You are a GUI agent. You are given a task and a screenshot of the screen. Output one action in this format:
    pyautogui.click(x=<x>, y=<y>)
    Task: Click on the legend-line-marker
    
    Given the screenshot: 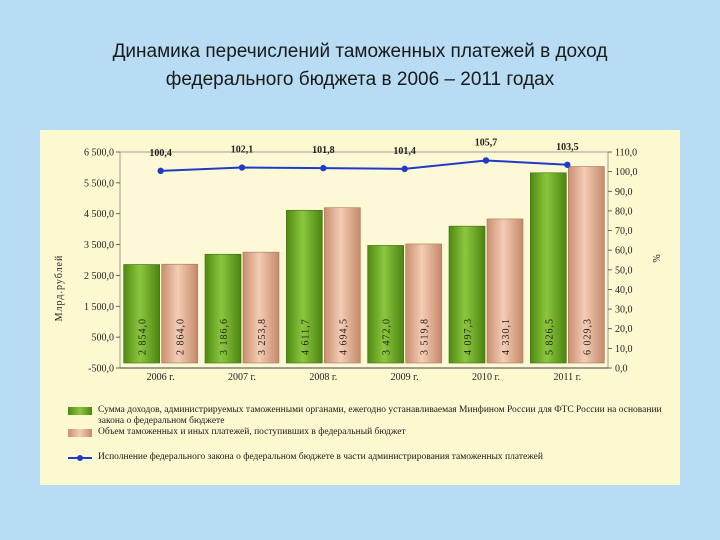 What is the action you would take?
    pyautogui.click(x=80, y=458)
    